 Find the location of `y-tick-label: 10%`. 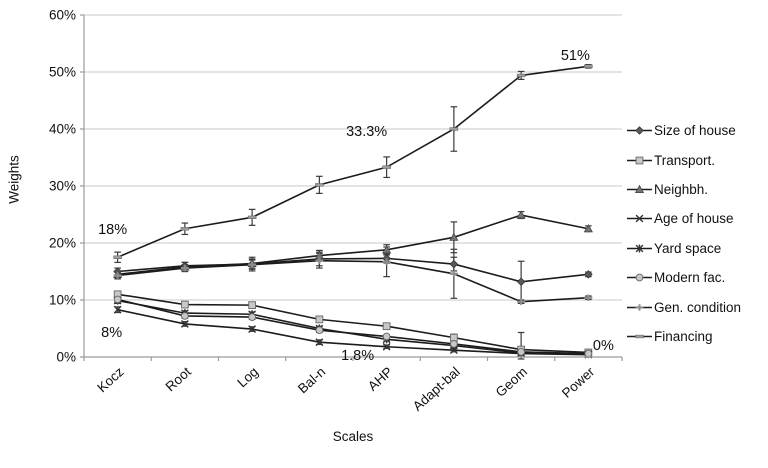

y-tick-label: 10% is located at coordinates (62, 300).